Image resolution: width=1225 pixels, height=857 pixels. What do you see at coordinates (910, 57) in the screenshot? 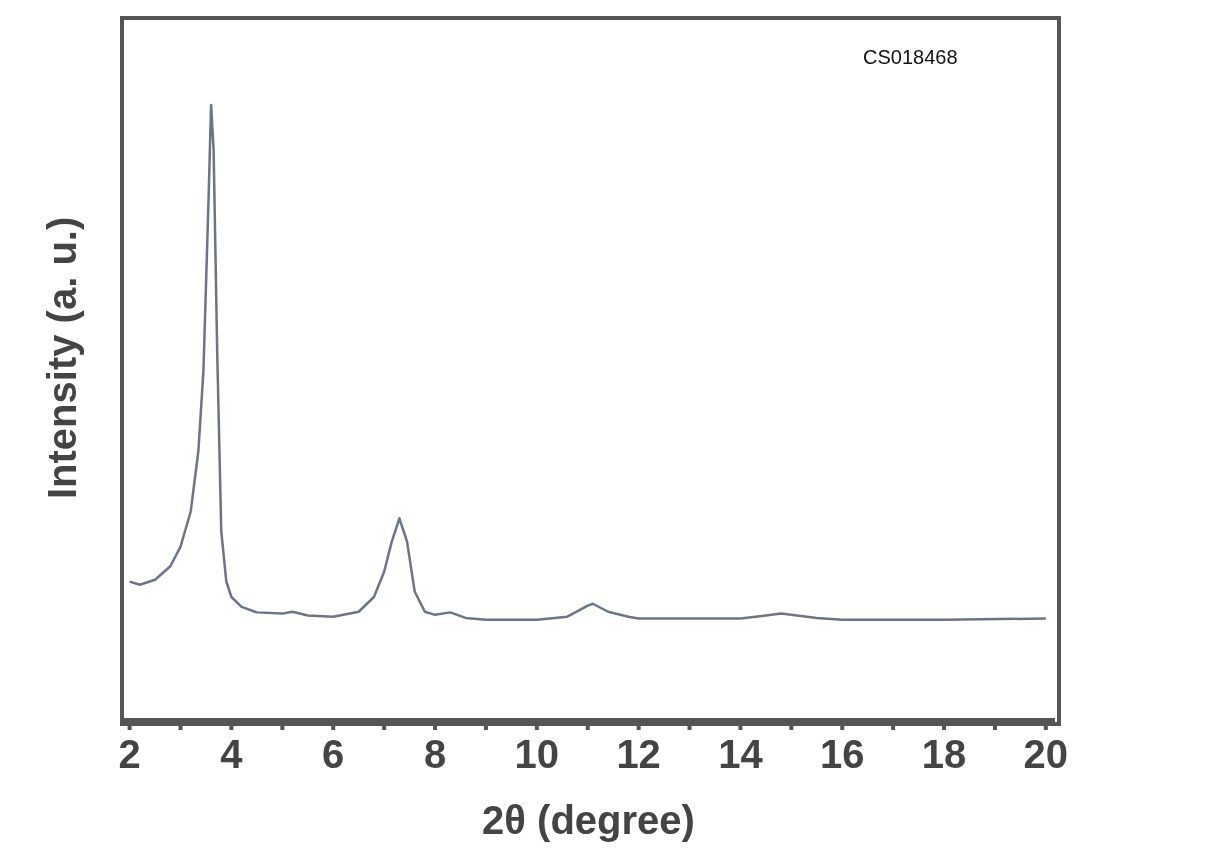
I see `text: CS018468` at bounding box center [910, 57].